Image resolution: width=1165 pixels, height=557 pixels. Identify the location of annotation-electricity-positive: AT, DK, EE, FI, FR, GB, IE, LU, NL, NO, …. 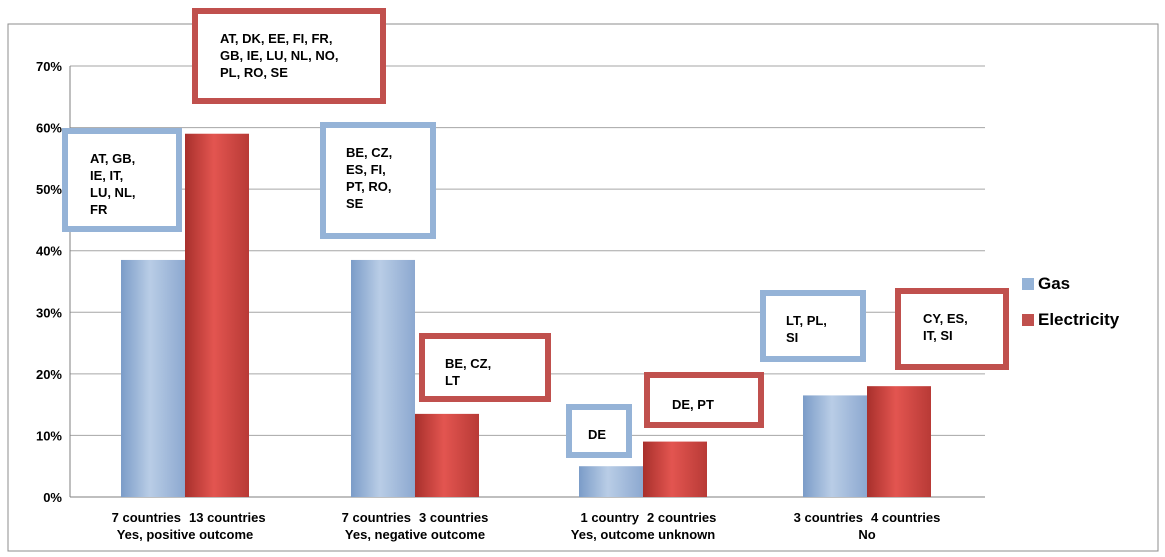
(289, 56).